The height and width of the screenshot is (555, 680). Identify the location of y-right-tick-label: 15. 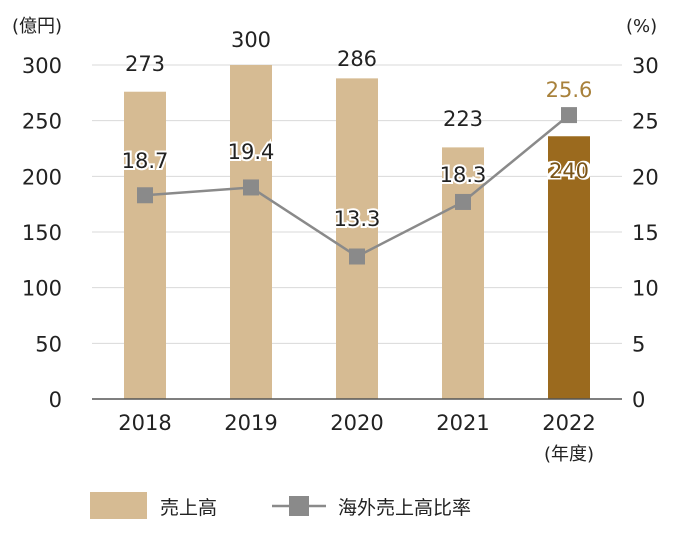
(645, 233).